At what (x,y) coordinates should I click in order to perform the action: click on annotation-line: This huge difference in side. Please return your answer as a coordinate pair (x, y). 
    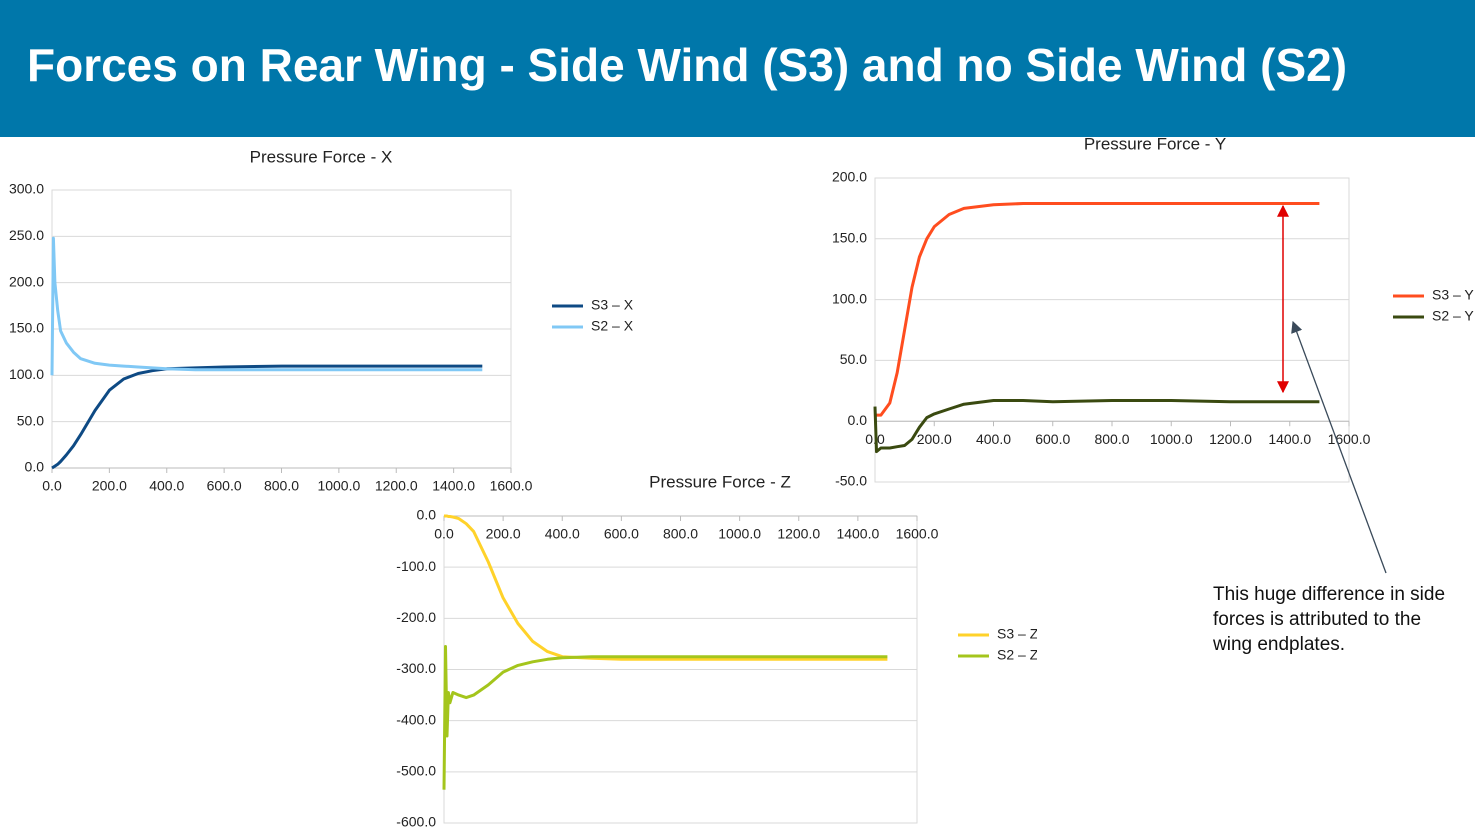
    Looking at the image, I should click on (1329, 594).